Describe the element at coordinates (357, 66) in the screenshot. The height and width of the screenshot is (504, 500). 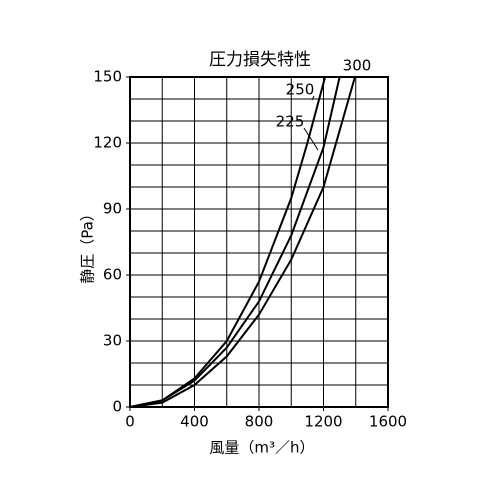
I see `series-label: 300` at that location.